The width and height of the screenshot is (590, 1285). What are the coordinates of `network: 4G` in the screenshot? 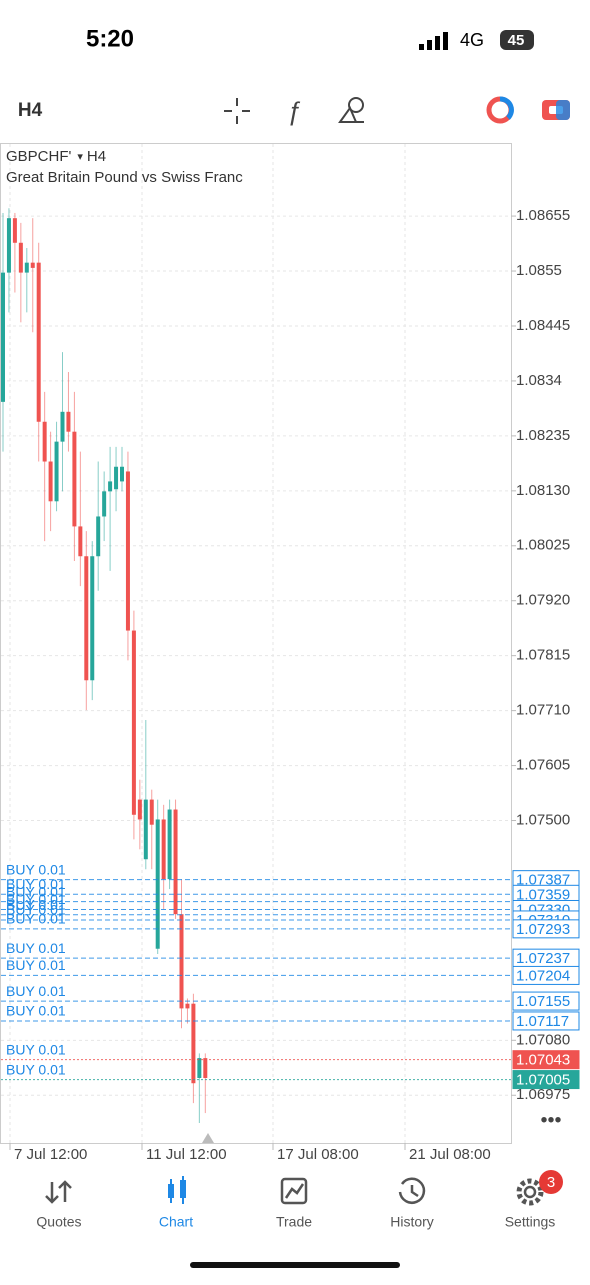 It's located at (472, 40).